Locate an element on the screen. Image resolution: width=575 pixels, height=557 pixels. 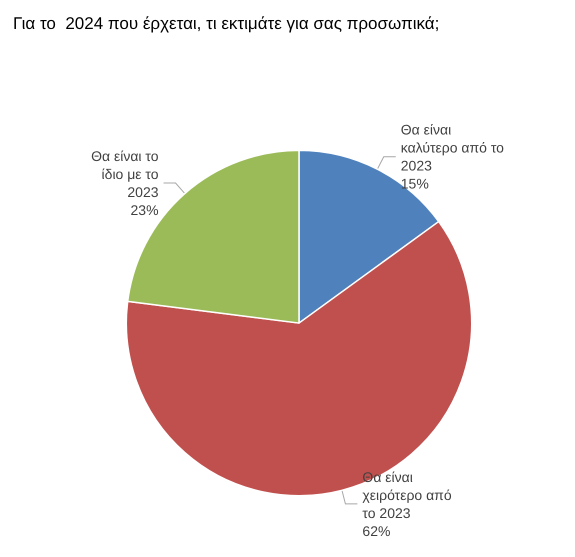
chart-title: Για το 2024 που έρχεται, τι εκτιμάτε για σας προσωπικά; is located at coordinates (226, 23).